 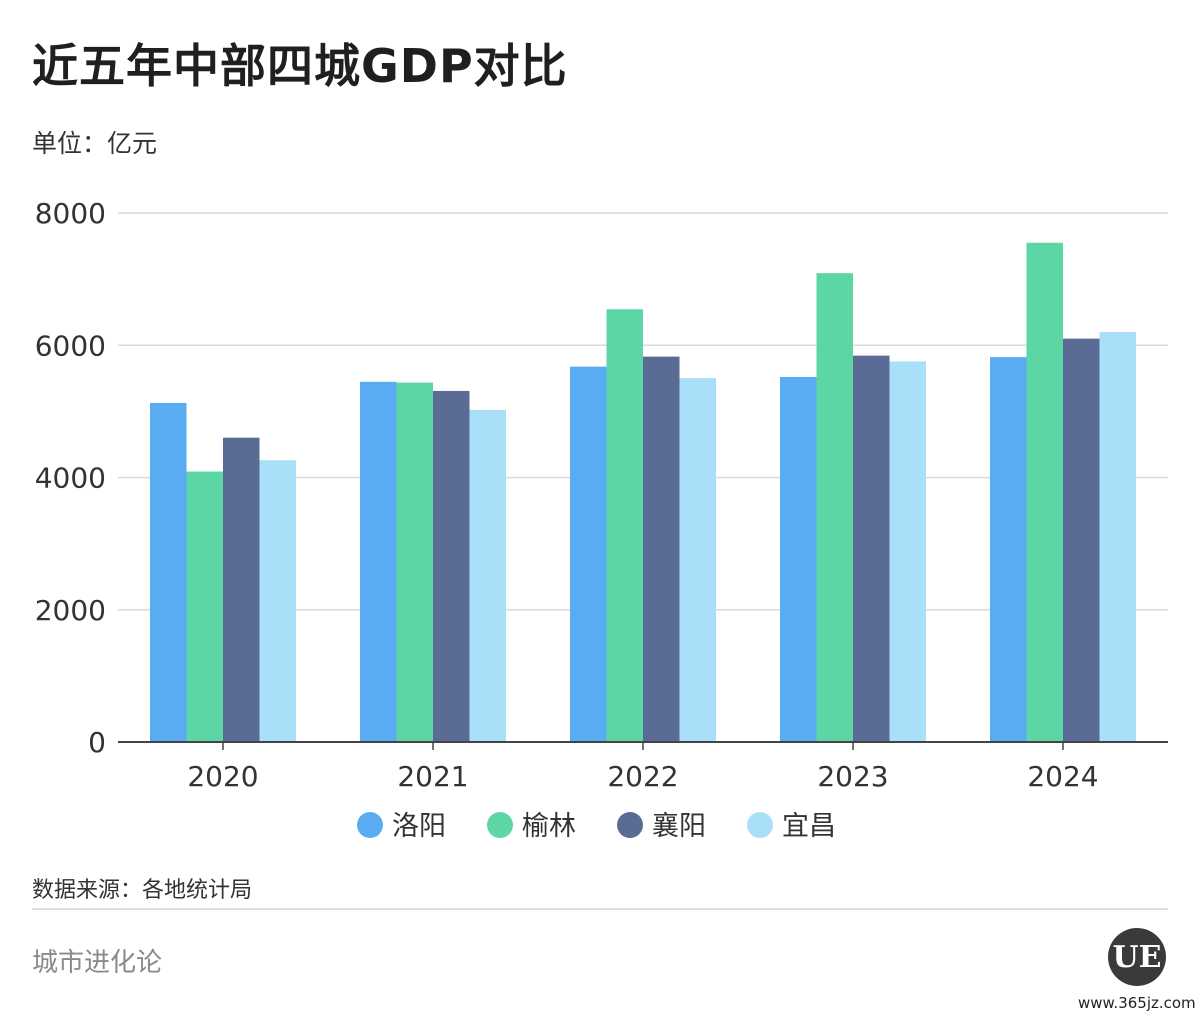 What do you see at coordinates (549, 826) in the screenshot?
I see `legend-label: 榆林` at bounding box center [549, 826].